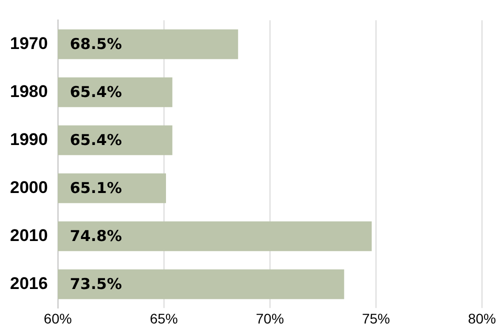 This screenshot has width=500, height=333. What do you see at coordinates (58, 318) in the screenshot?
I see `x-tick-label: 60%` at bounding box center [58, 318].